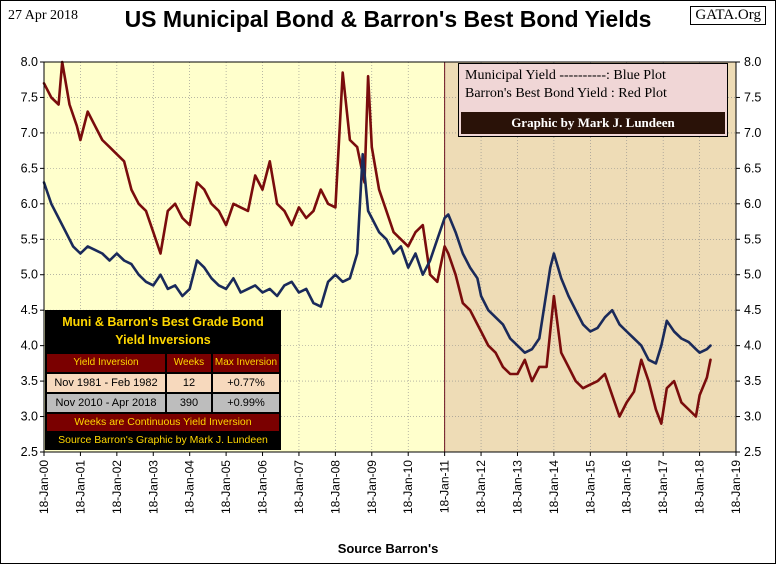 This screenshot has width=776, height=564. What do you see at coordinates (590, 487) in the screenshot?
I see `x-tick-label: 18-Jan-15` at bounding box center [590, 487].